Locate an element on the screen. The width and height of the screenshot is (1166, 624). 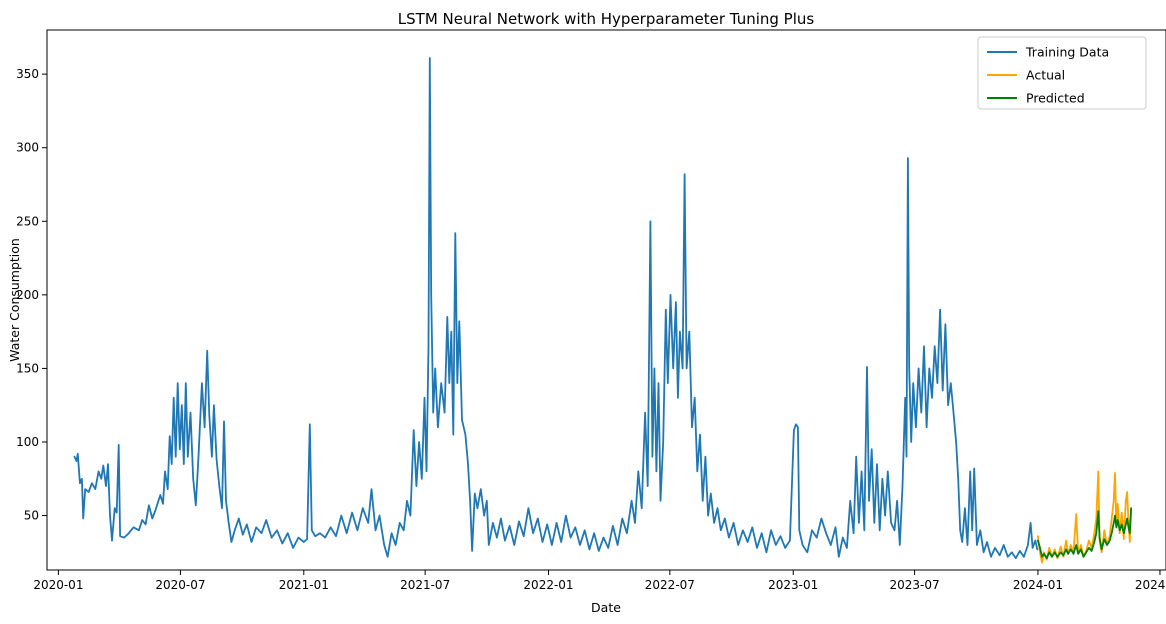
y-tick-label: 300 is located at coordinates (27, 148).